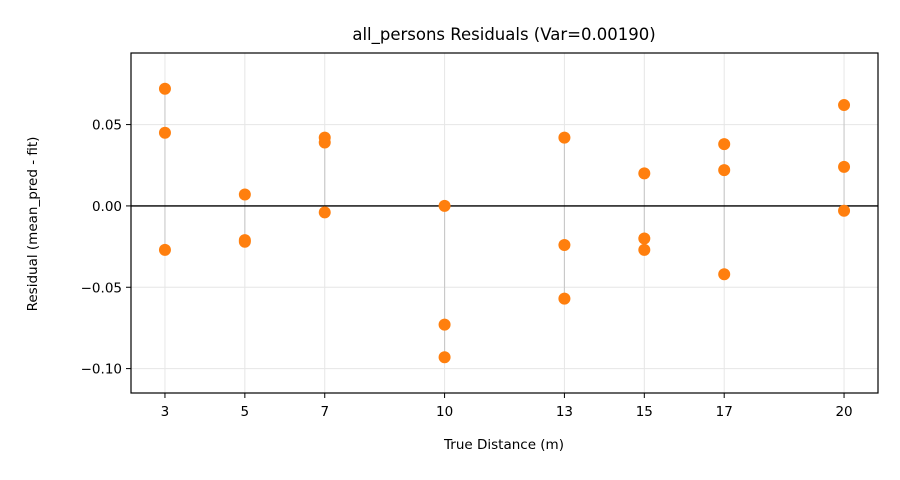  What do you see at coordinates (724, 412) in the screenshot?
I see `x-tick-label: 17` at bounding box center [724, 412].